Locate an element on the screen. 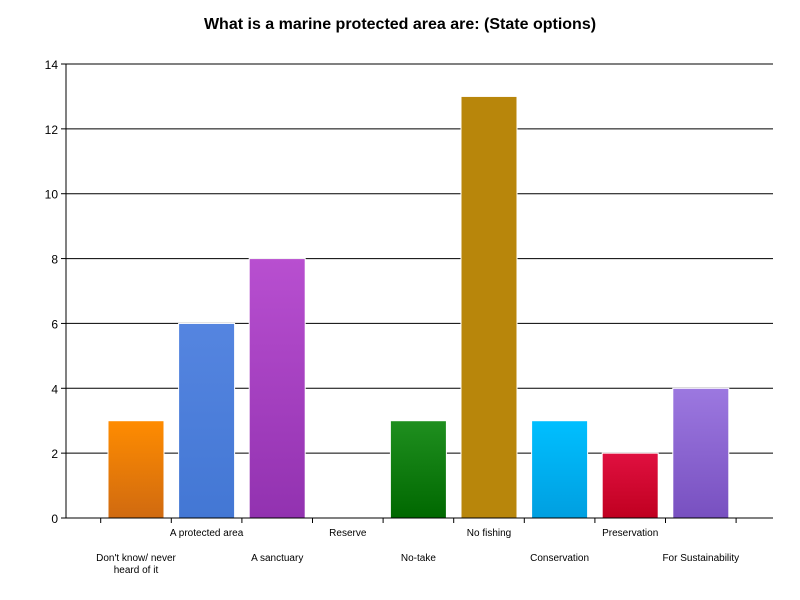 The height and width of the screenshot is (600, 800). y-tick-label: 2 is located at coordinates (54, 454).